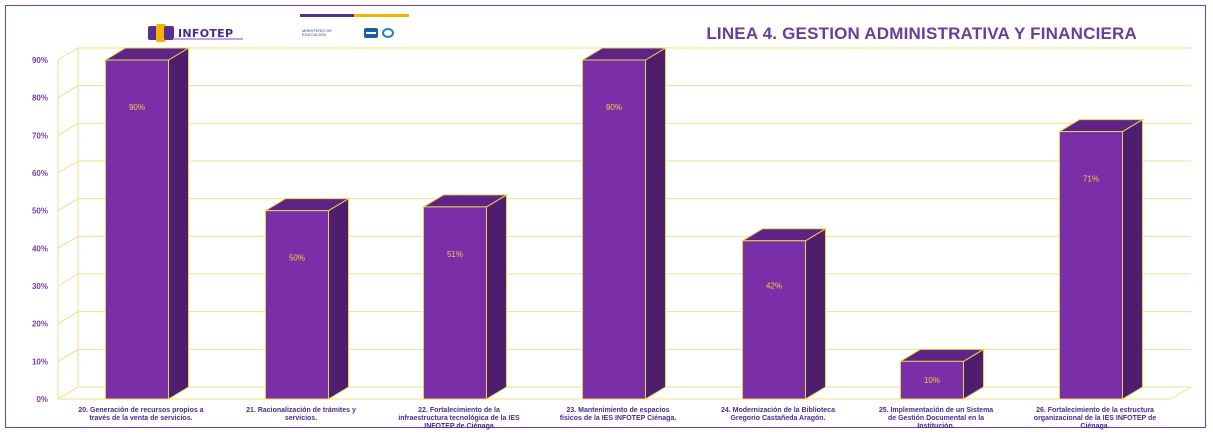 This screenshot has width=1213, height=434. What do you see at coordinates (317, 32) in the screenshot?
I see `gov-logo-text: MINISTERIO DE EDUCACIÓN` at bounding box center [317, 32].